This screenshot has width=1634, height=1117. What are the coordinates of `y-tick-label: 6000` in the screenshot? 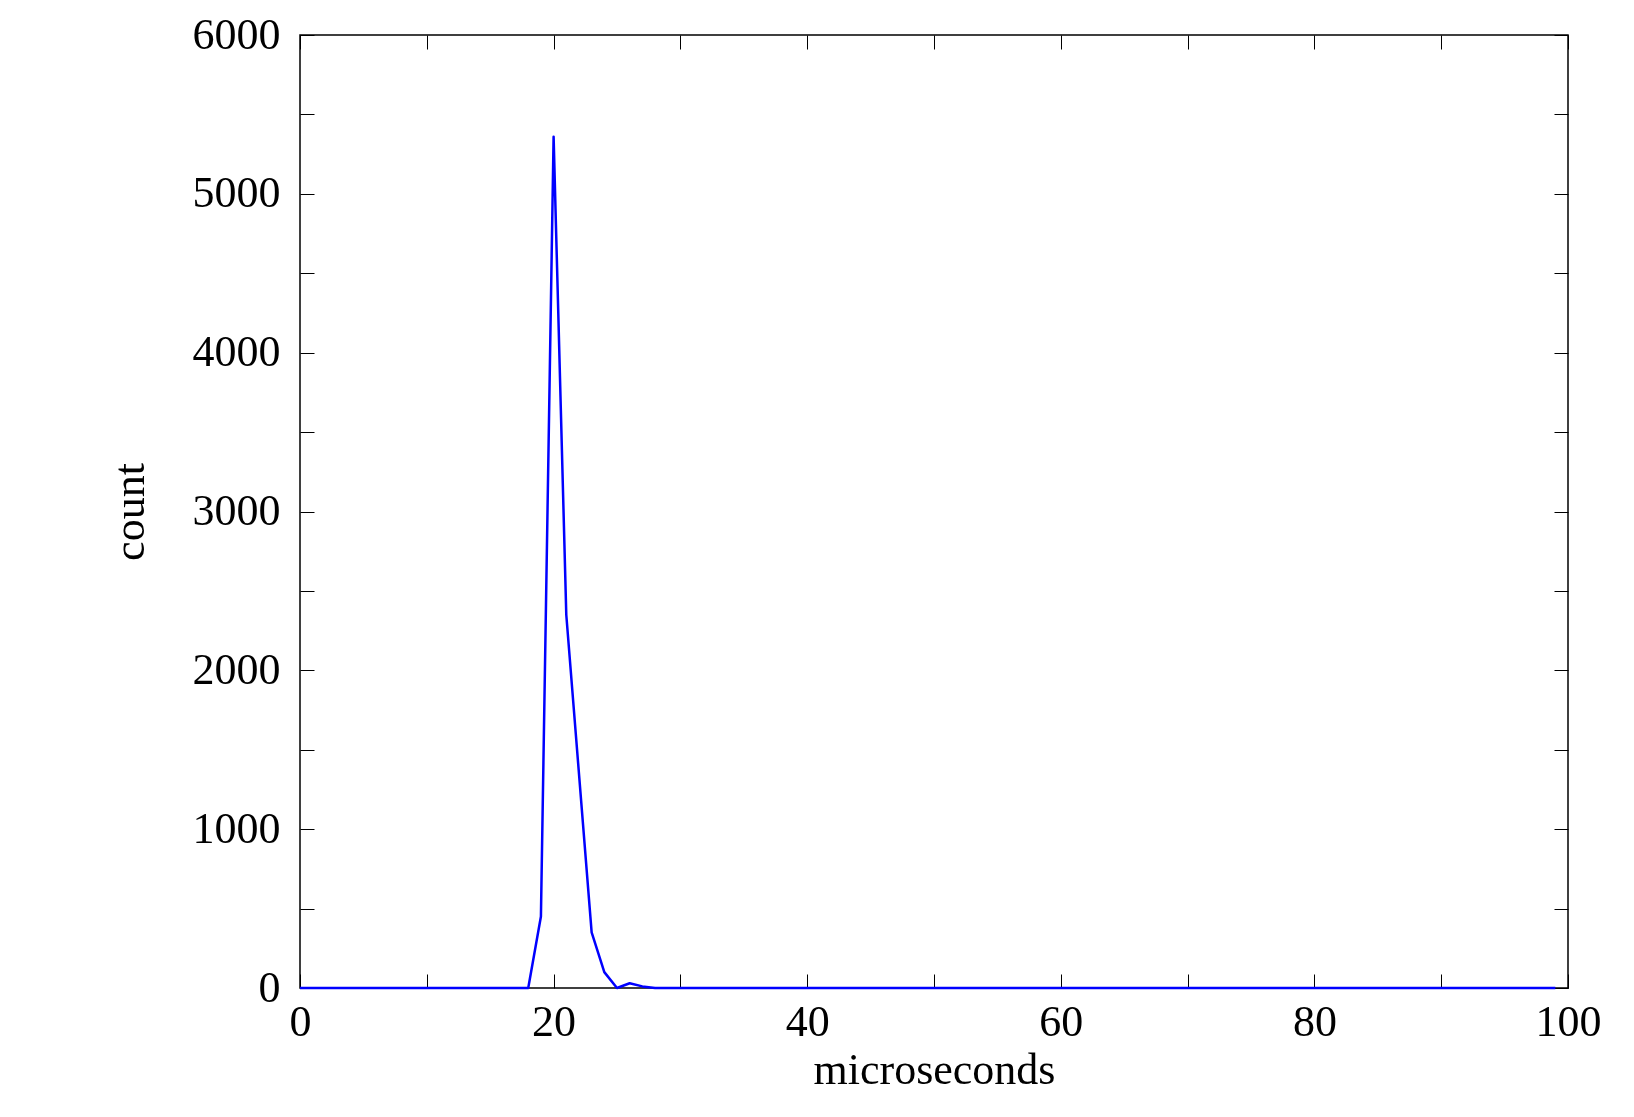 It's located at (236, 34).